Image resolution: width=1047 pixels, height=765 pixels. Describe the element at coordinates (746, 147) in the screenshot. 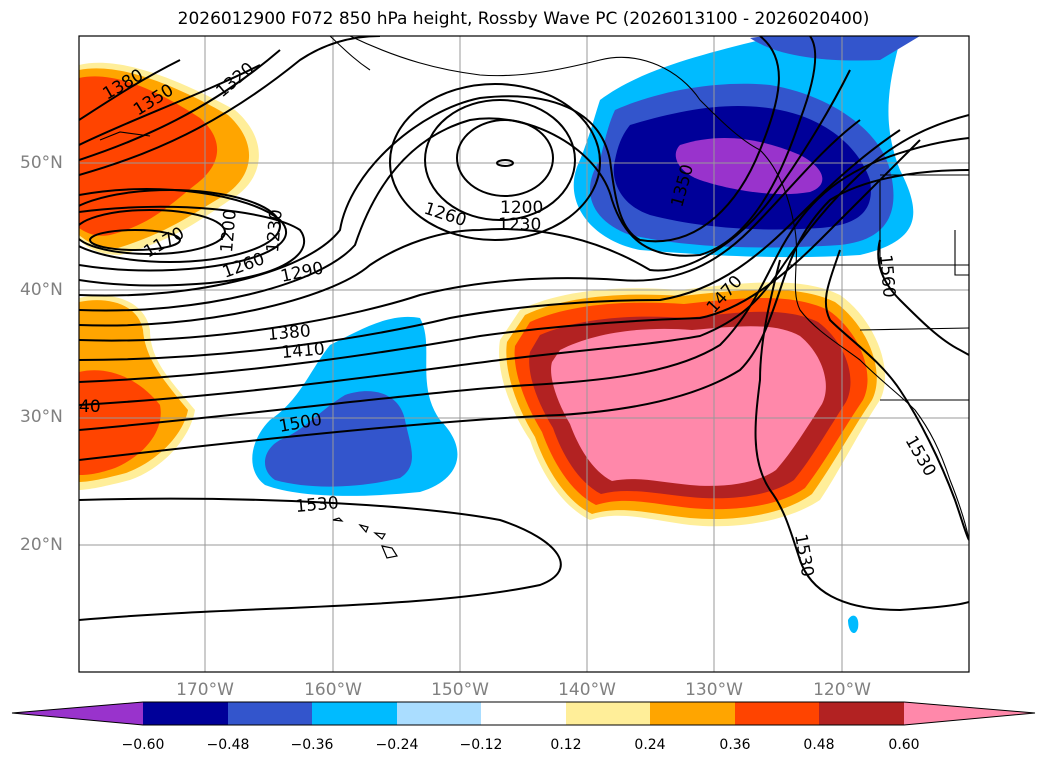

I see `anomaly-negative-northeast` at that location.